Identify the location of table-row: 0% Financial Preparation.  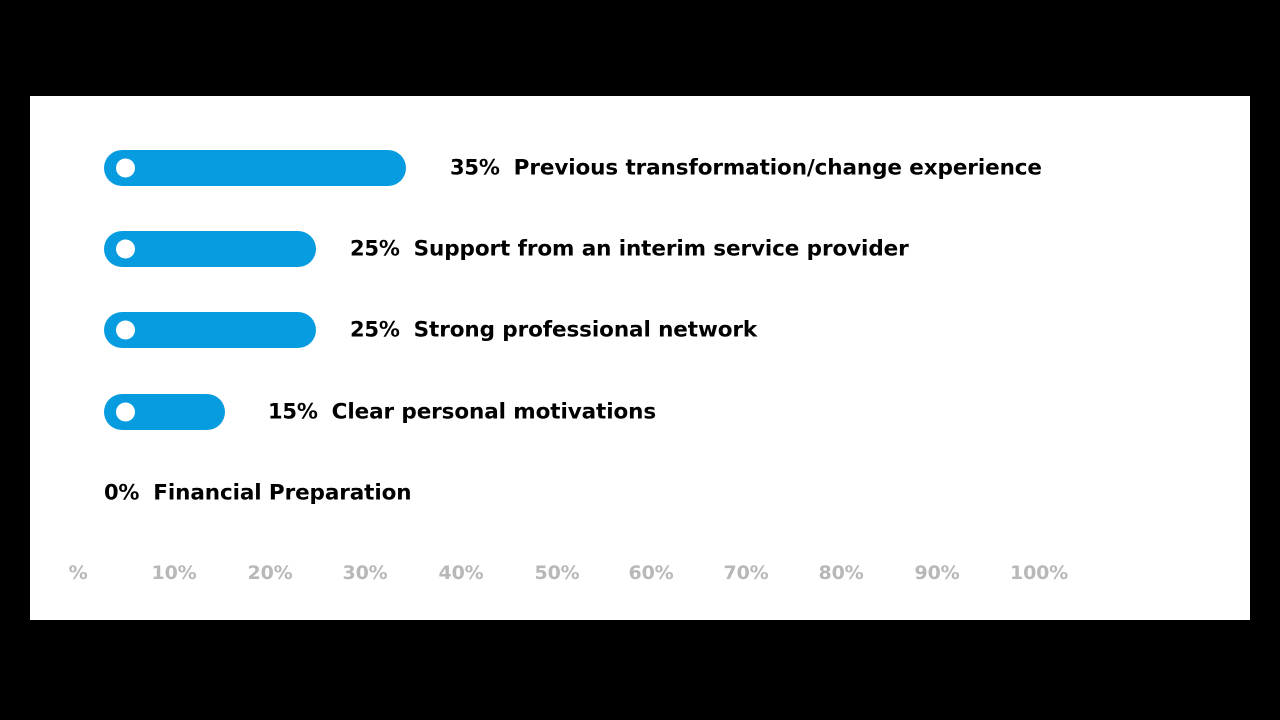
(640, 493).